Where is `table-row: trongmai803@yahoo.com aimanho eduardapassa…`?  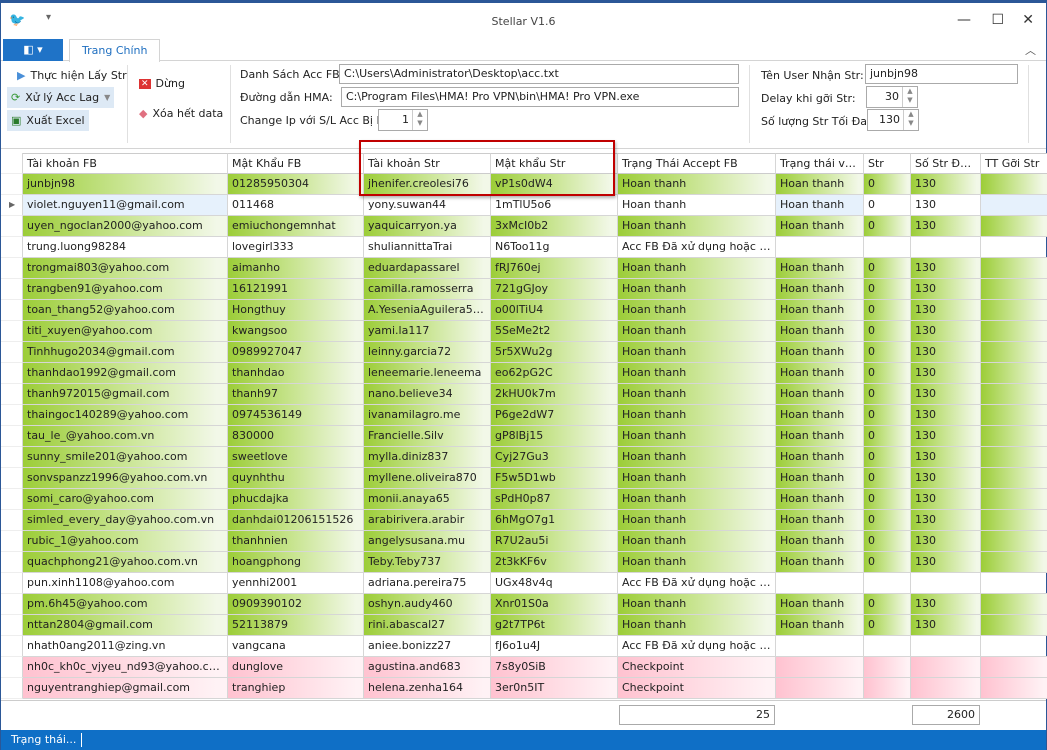 table-row: trongmai803@yahoo.com aimanho eduardapassa… is located at coordinates (524, 268).